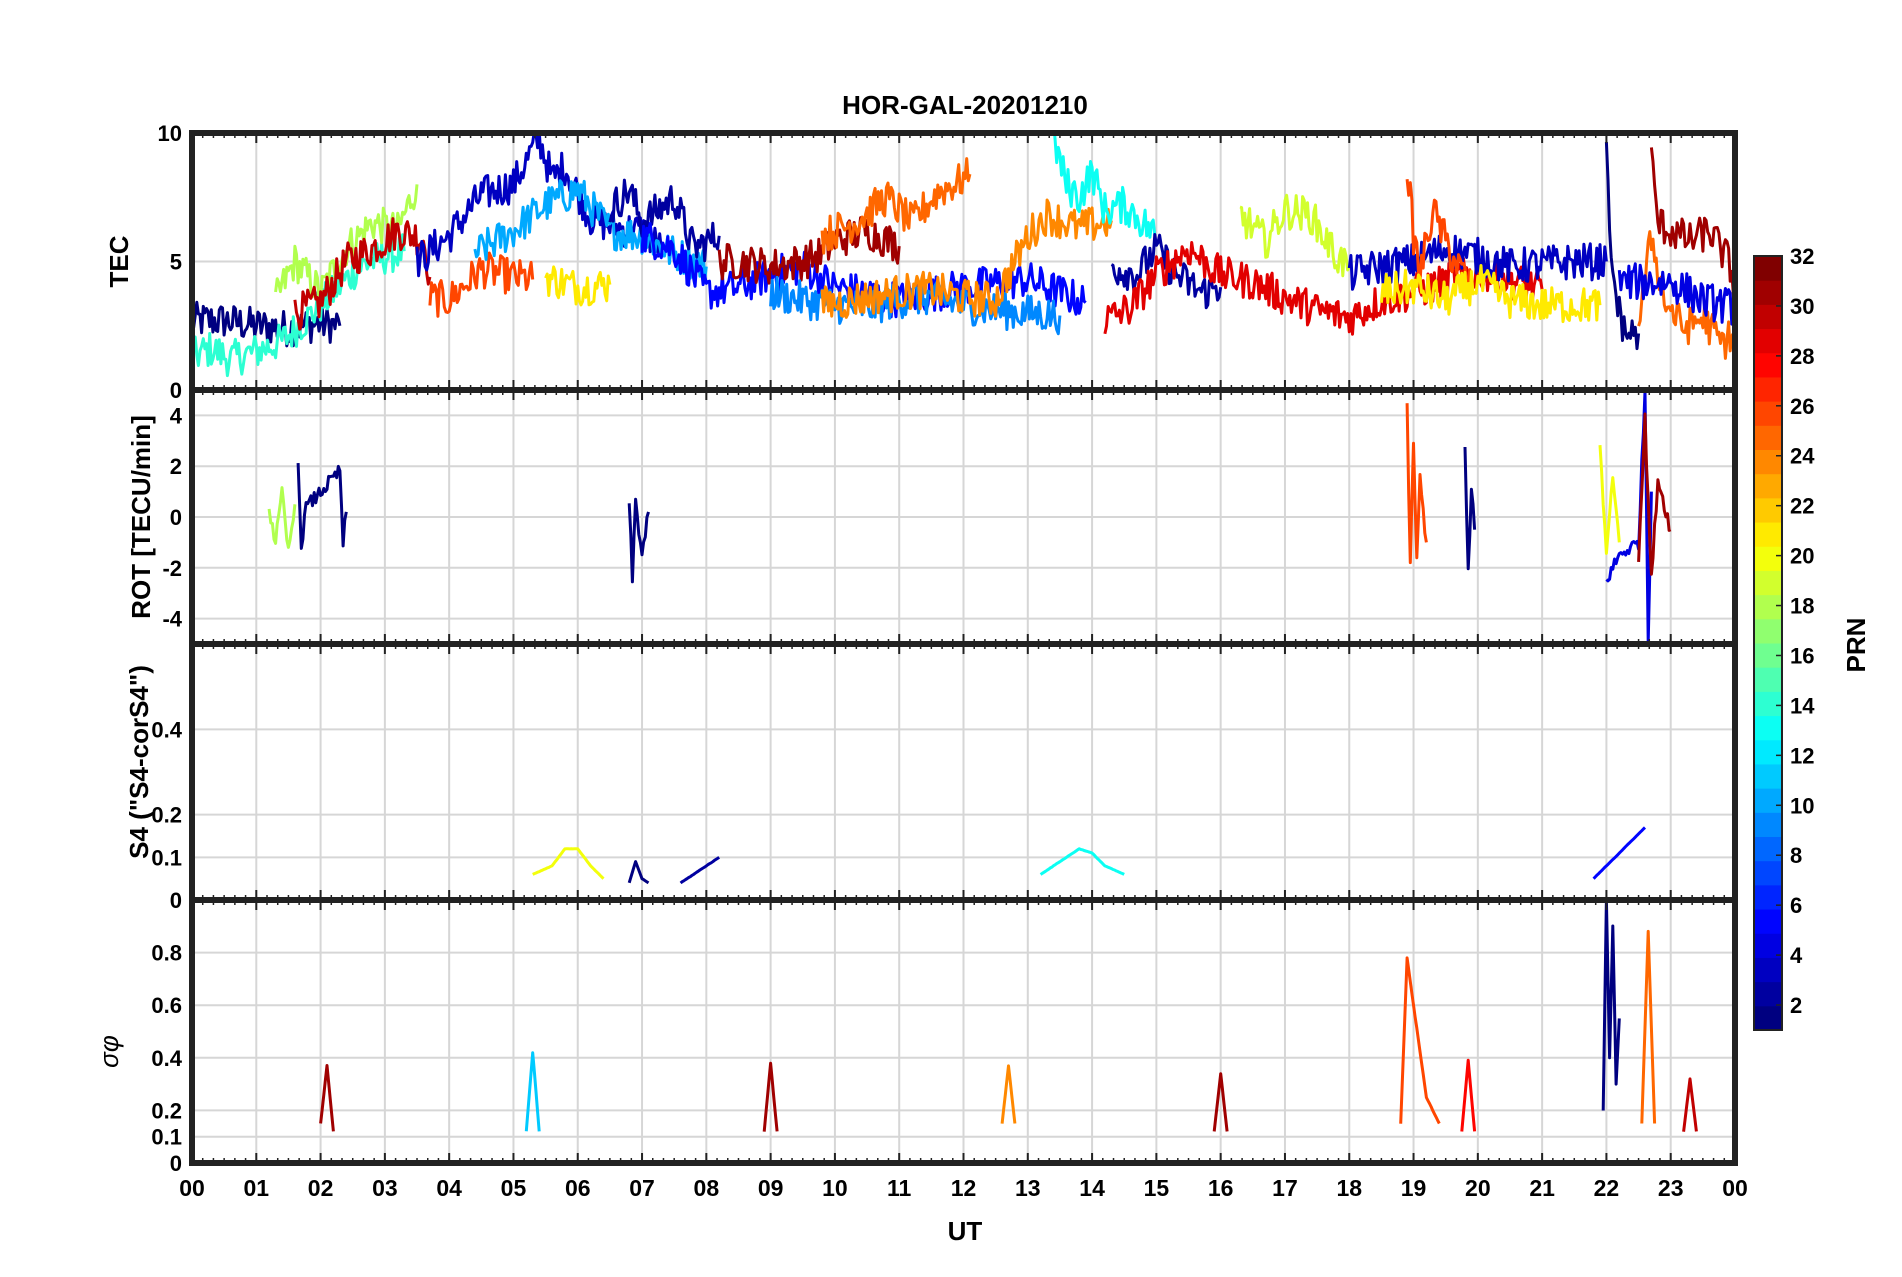 The height and width of the screenshot is (1277, 1902). I want to click on y-tick-label: 2, so click(176, 466).